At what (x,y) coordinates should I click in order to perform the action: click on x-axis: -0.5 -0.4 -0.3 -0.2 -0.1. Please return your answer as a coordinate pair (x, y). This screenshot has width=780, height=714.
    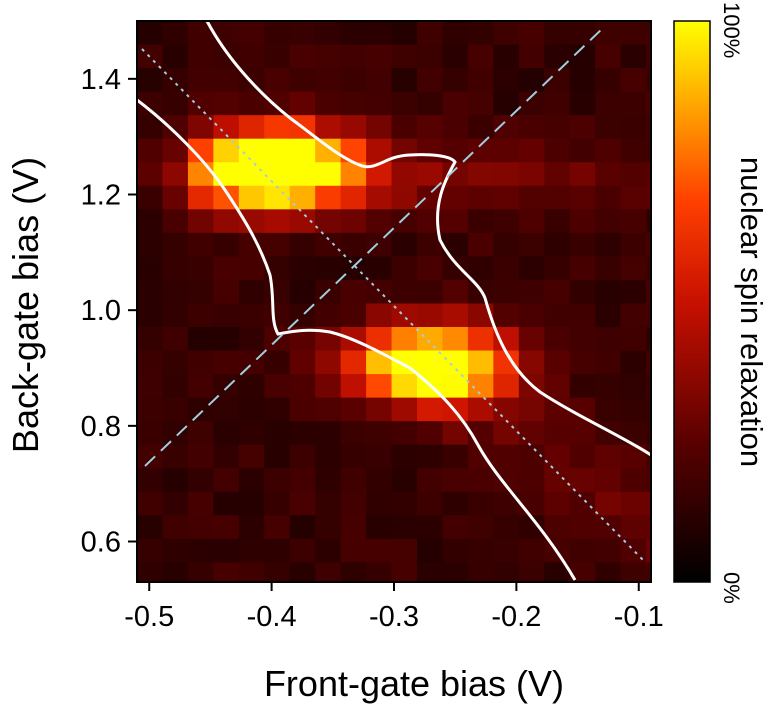
    Looking at the image, I should click on (394, 607).